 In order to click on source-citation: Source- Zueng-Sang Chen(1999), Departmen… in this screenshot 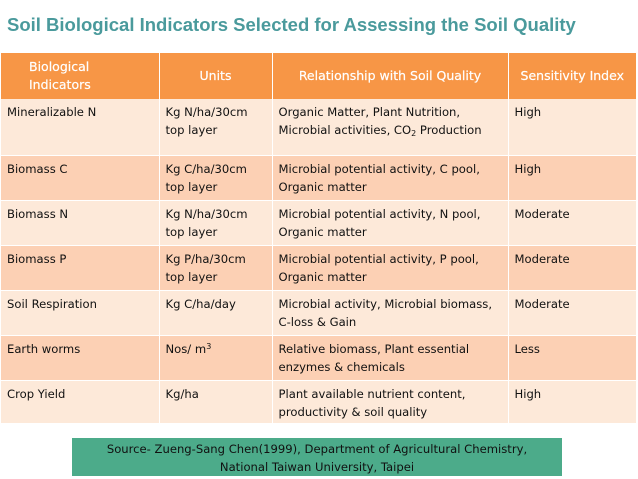, I will do `click(317, 457)`.